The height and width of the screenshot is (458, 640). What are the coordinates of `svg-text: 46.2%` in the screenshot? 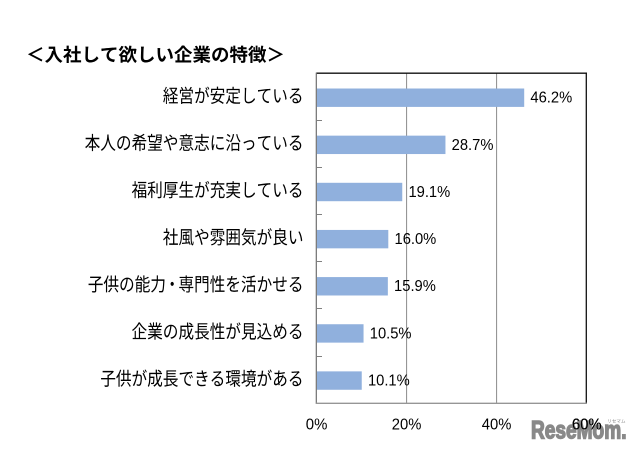 It's located at (551, 98).